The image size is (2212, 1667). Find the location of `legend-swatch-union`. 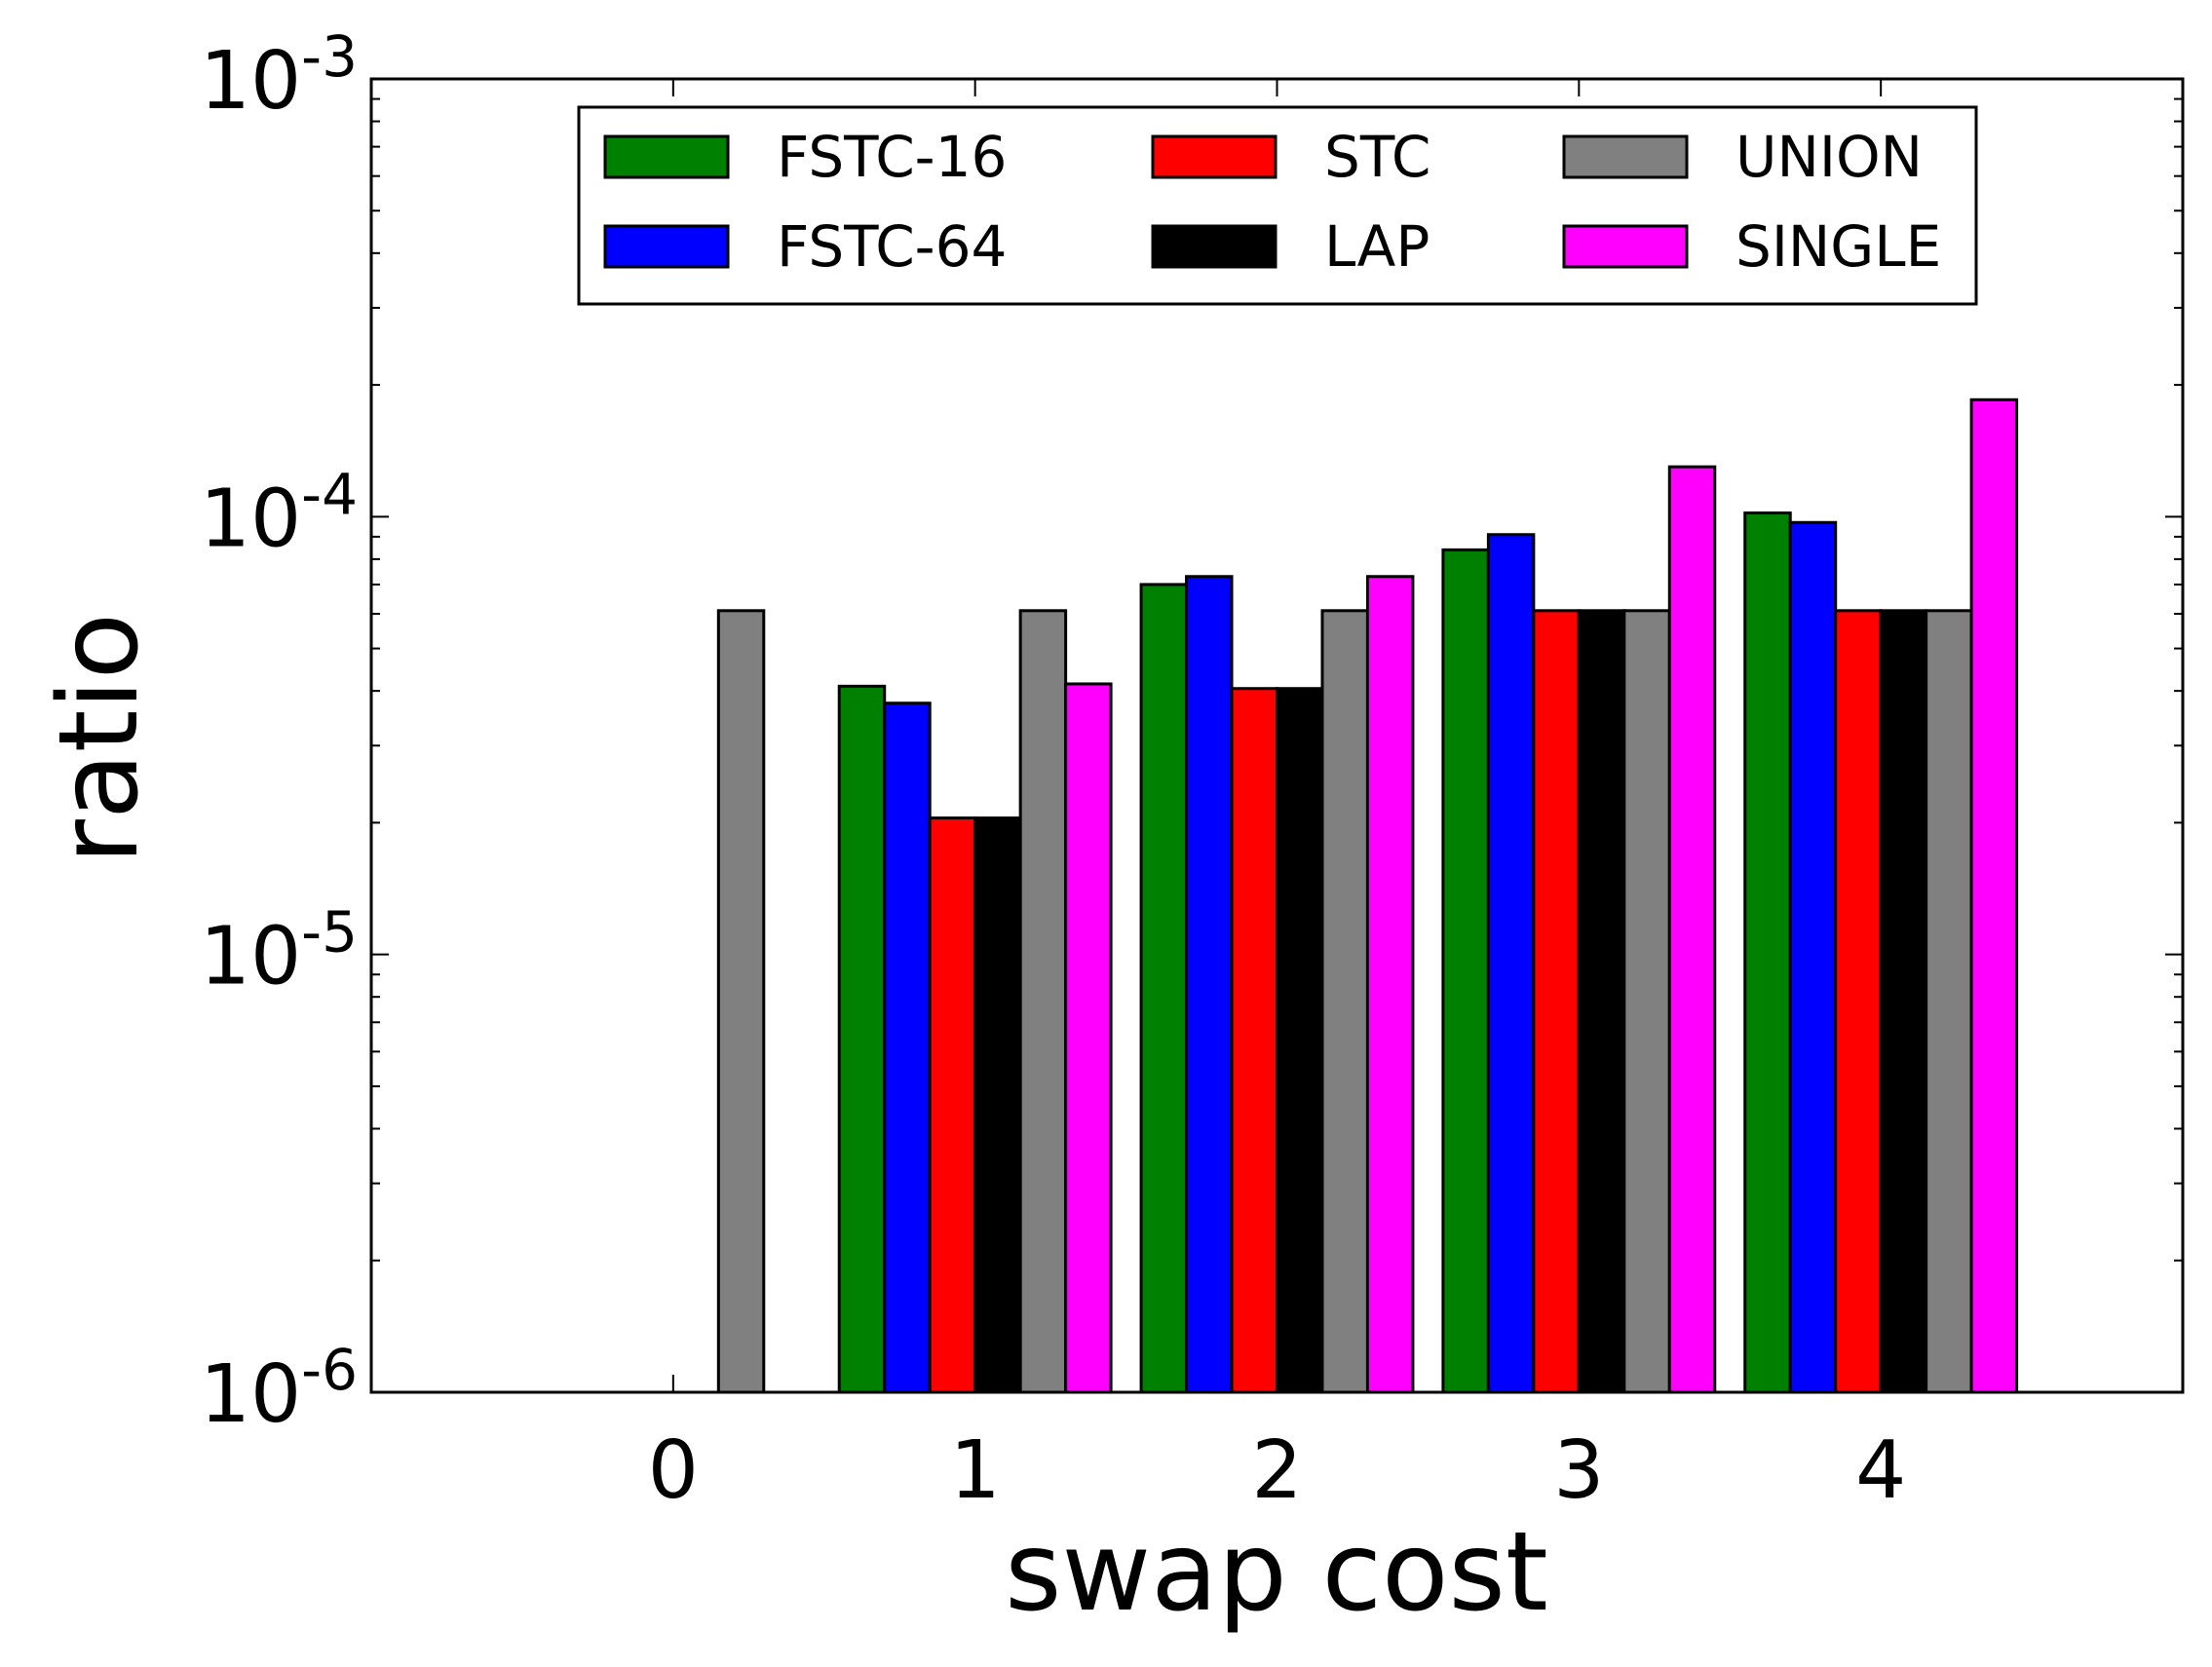

legend-swatch-union is located at coordinates (1625, 156).